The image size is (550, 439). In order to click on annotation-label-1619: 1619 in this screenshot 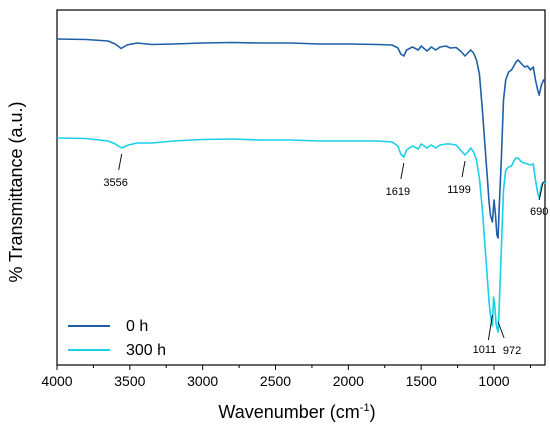, I will do `click(398, 192)`.